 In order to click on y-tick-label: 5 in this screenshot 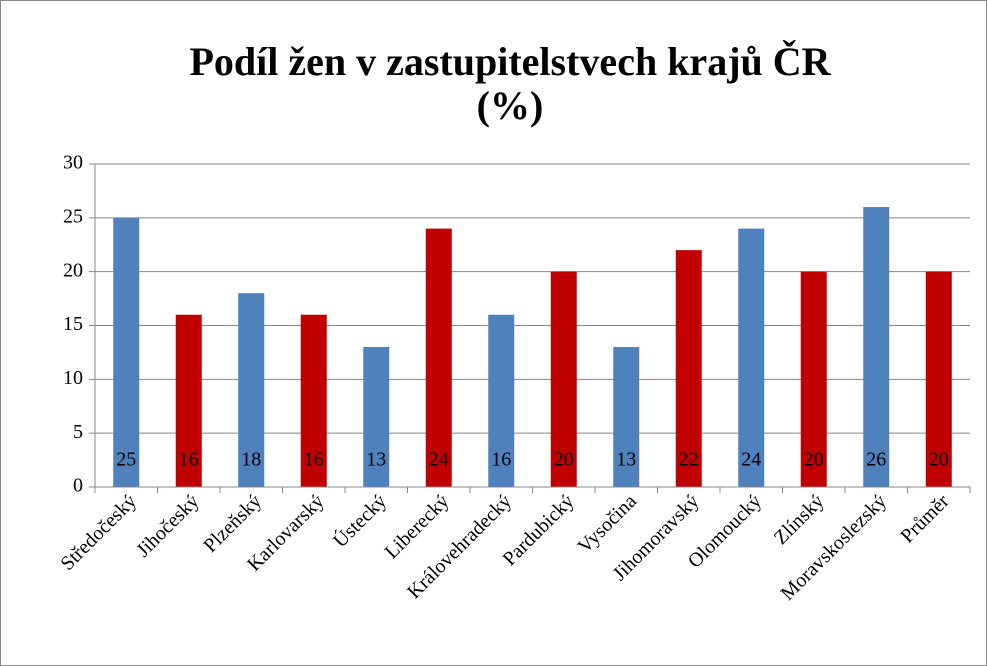, I will do `click(78, 432)`.